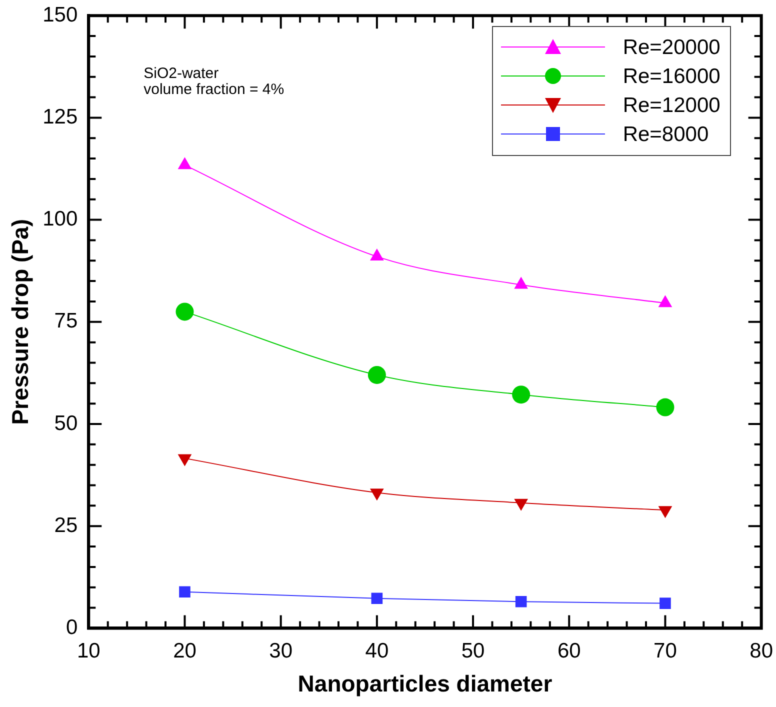  What do you see at coordinates (66, 423) in the screenshot?
I see `y-tick-label: 50` at bounding box center [66, 423].